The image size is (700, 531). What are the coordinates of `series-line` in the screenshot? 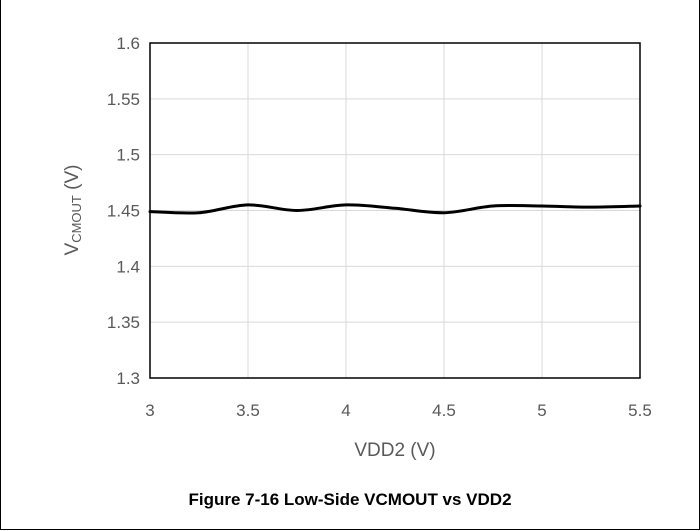 It's located at (395, 209).